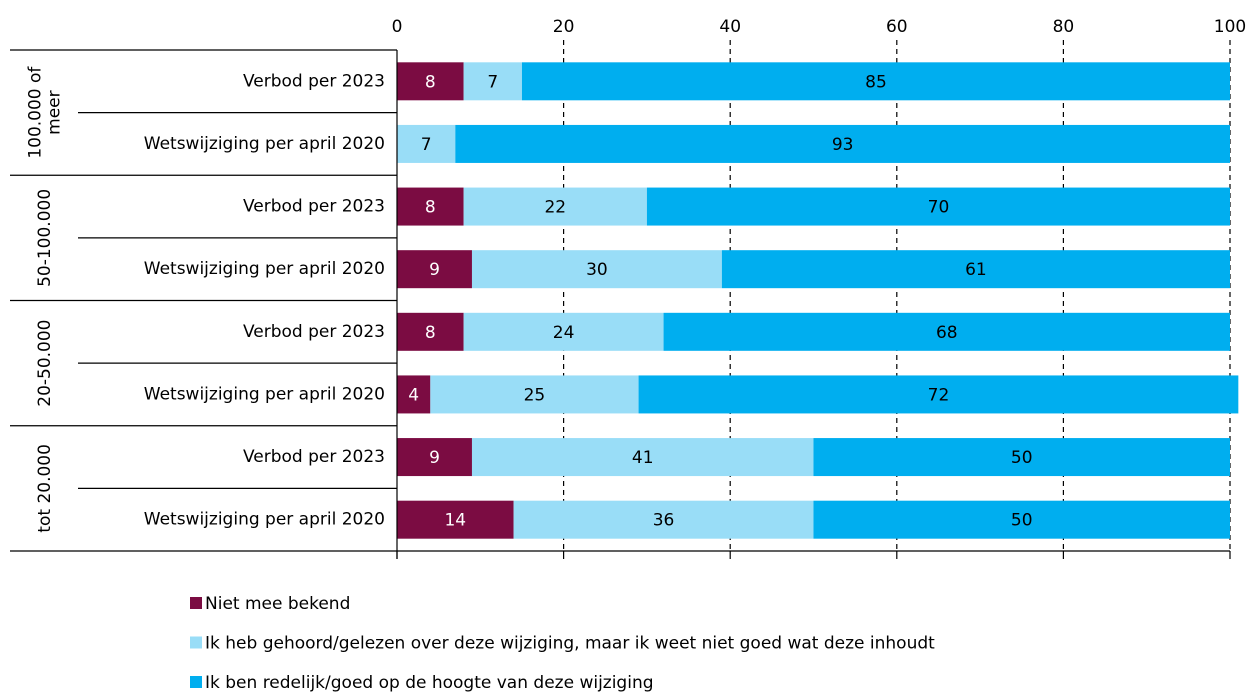 Image resolution: width=1253 pixels, height=693 pixels. I want to click on data-label: 30, so click(597, 270).